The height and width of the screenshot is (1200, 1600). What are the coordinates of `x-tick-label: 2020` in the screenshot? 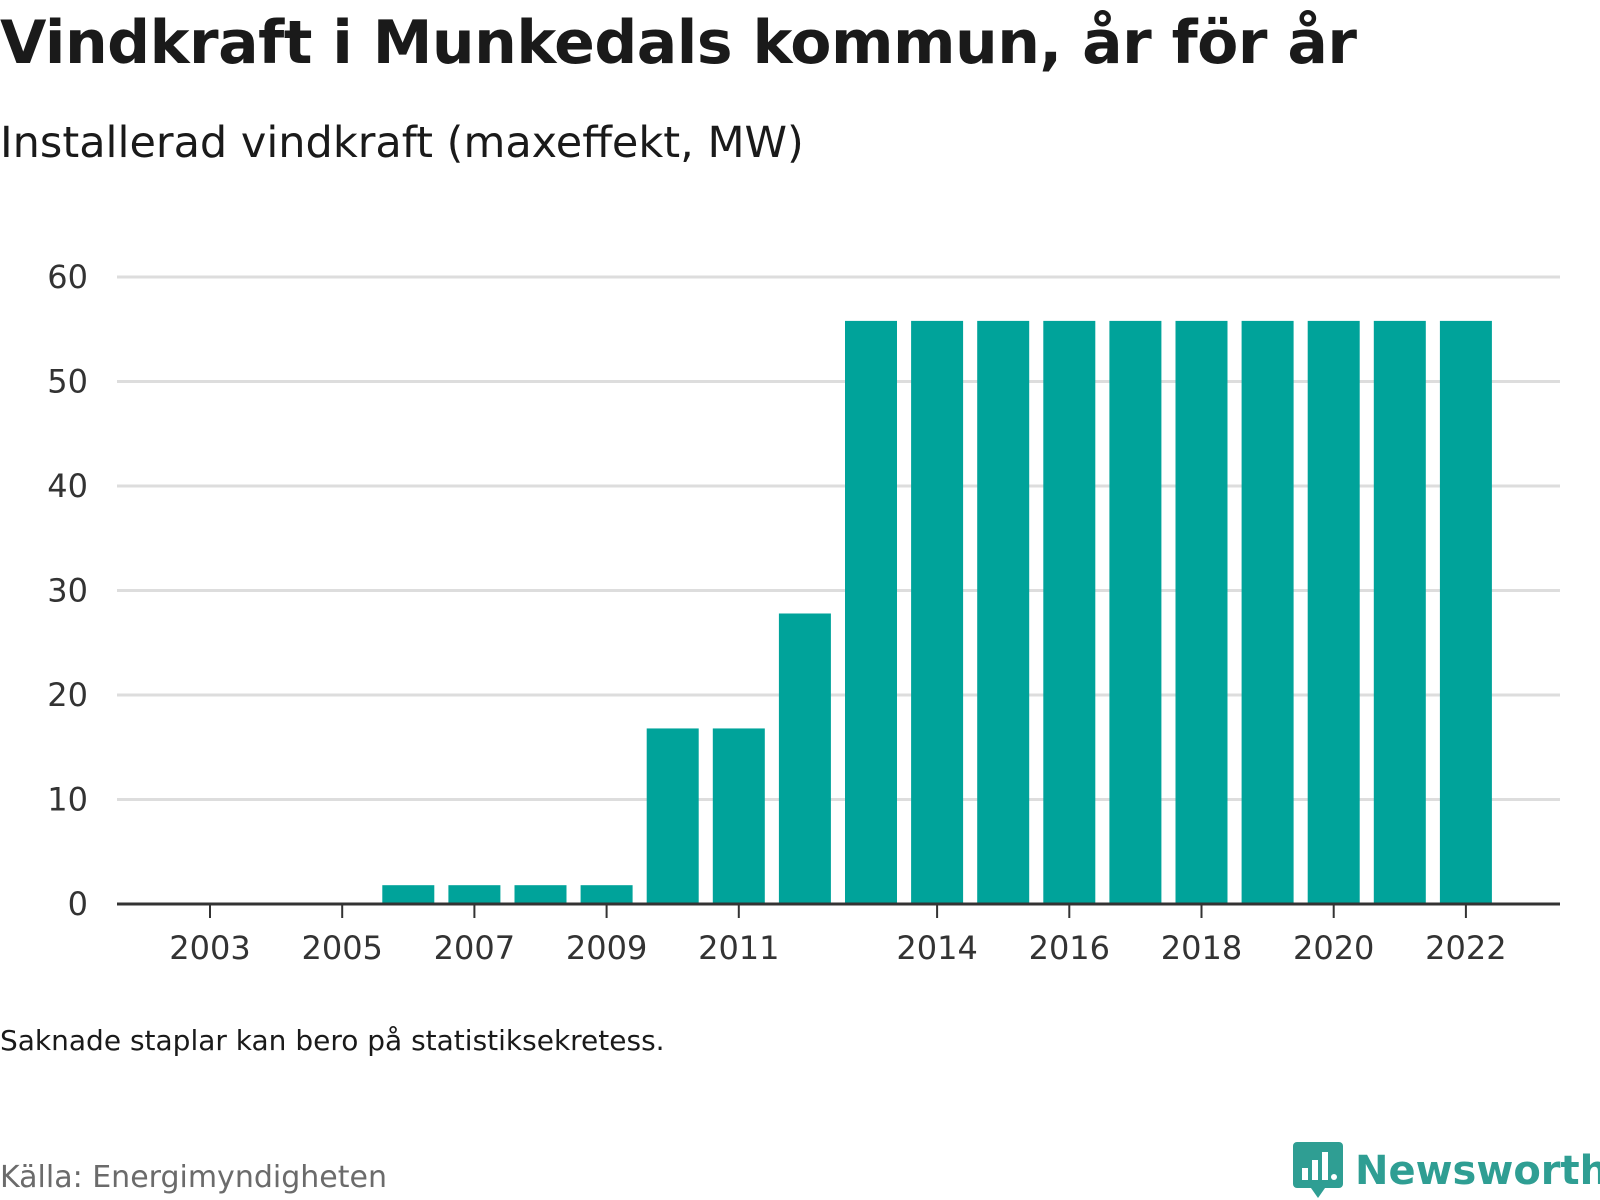 It's located at (1333, 948).